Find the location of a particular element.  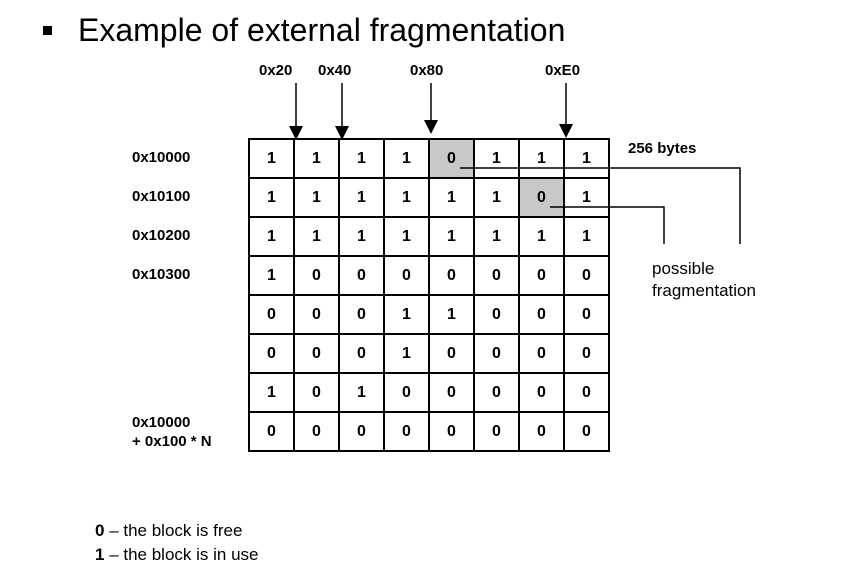

annotation-line-2: fragmentation is located at coordinates (704, 290).